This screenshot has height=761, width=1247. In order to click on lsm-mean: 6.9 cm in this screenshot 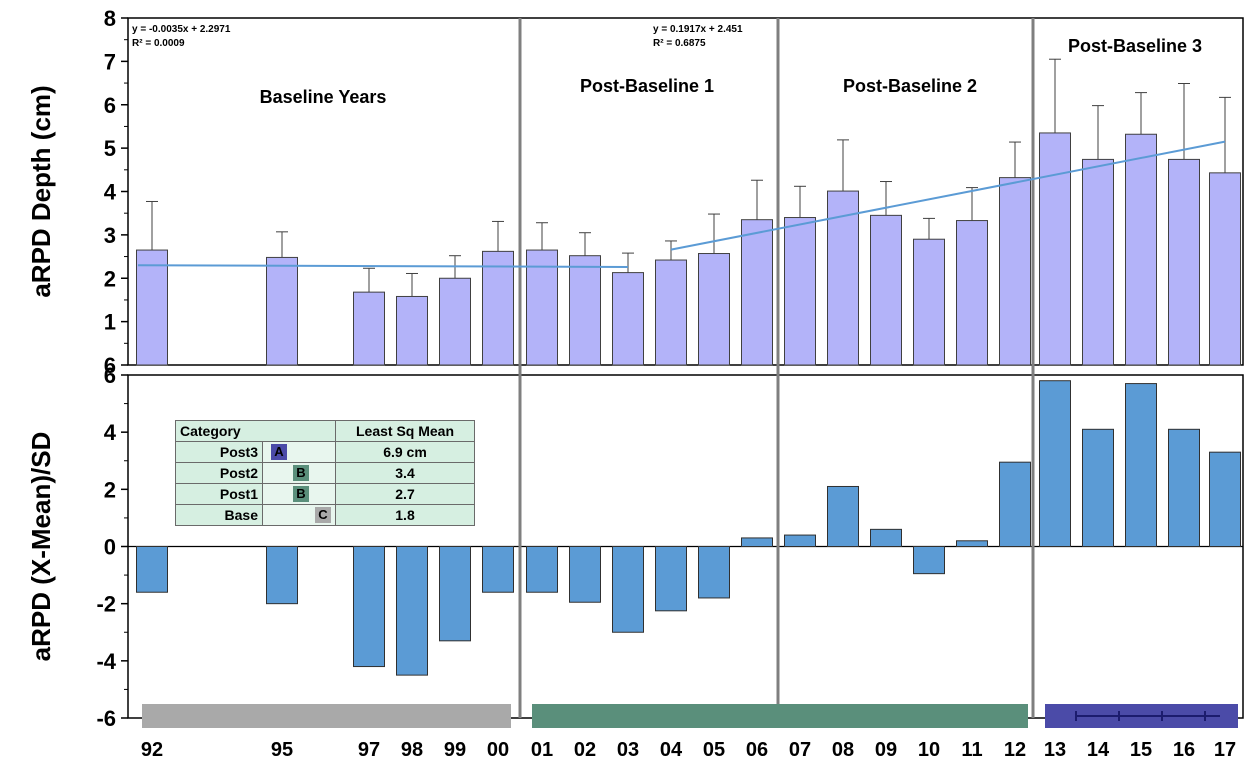, I will do `click(405, 452)`.